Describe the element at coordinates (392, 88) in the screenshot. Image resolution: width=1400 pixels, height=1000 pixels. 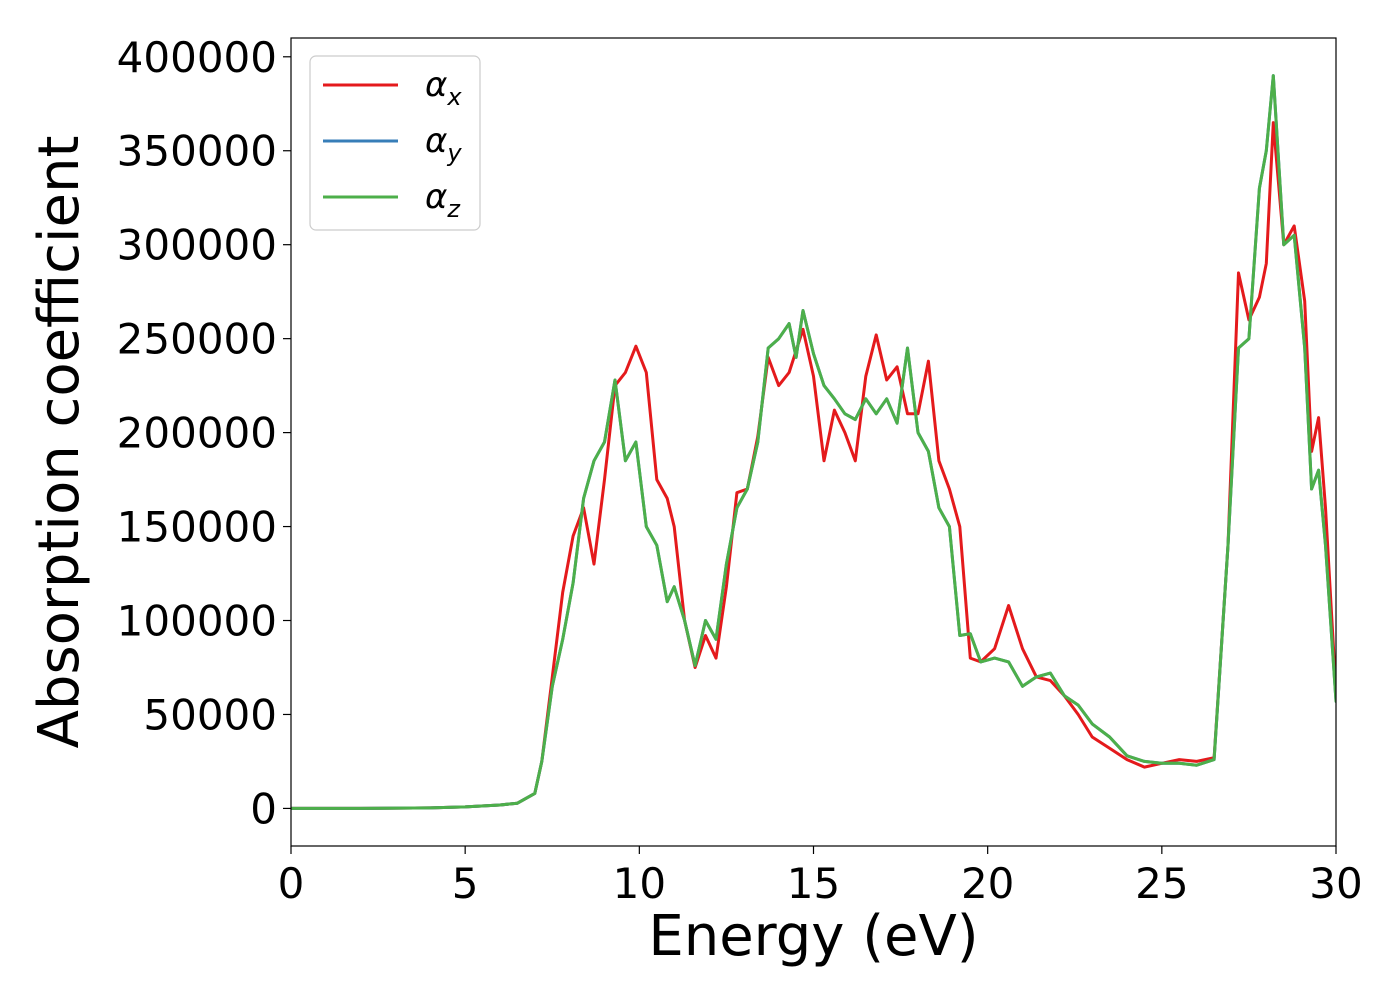
I see `legend-item-x: αx` at that location.